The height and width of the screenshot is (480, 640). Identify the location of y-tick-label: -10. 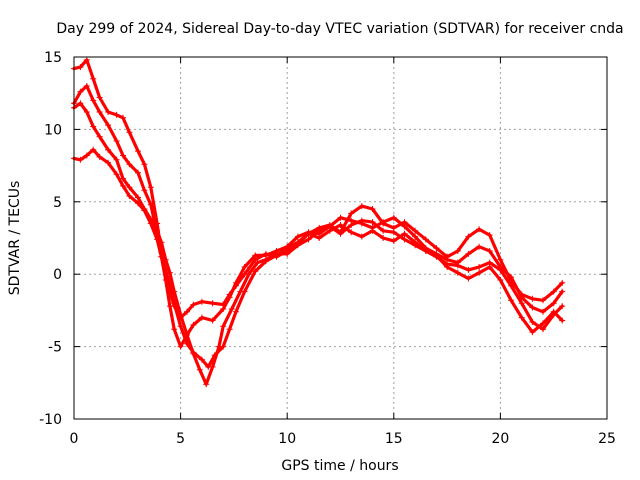
(50, 420).